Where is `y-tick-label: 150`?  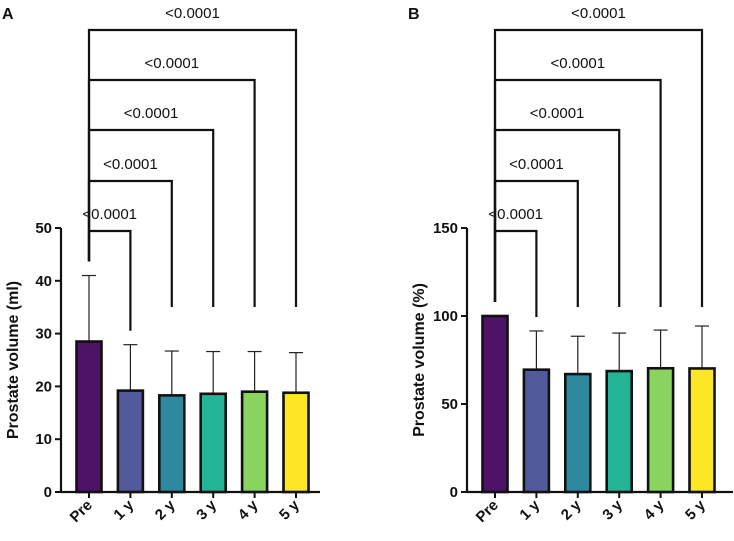
y-tick-label: 150 is located at coordinates (445, 228).